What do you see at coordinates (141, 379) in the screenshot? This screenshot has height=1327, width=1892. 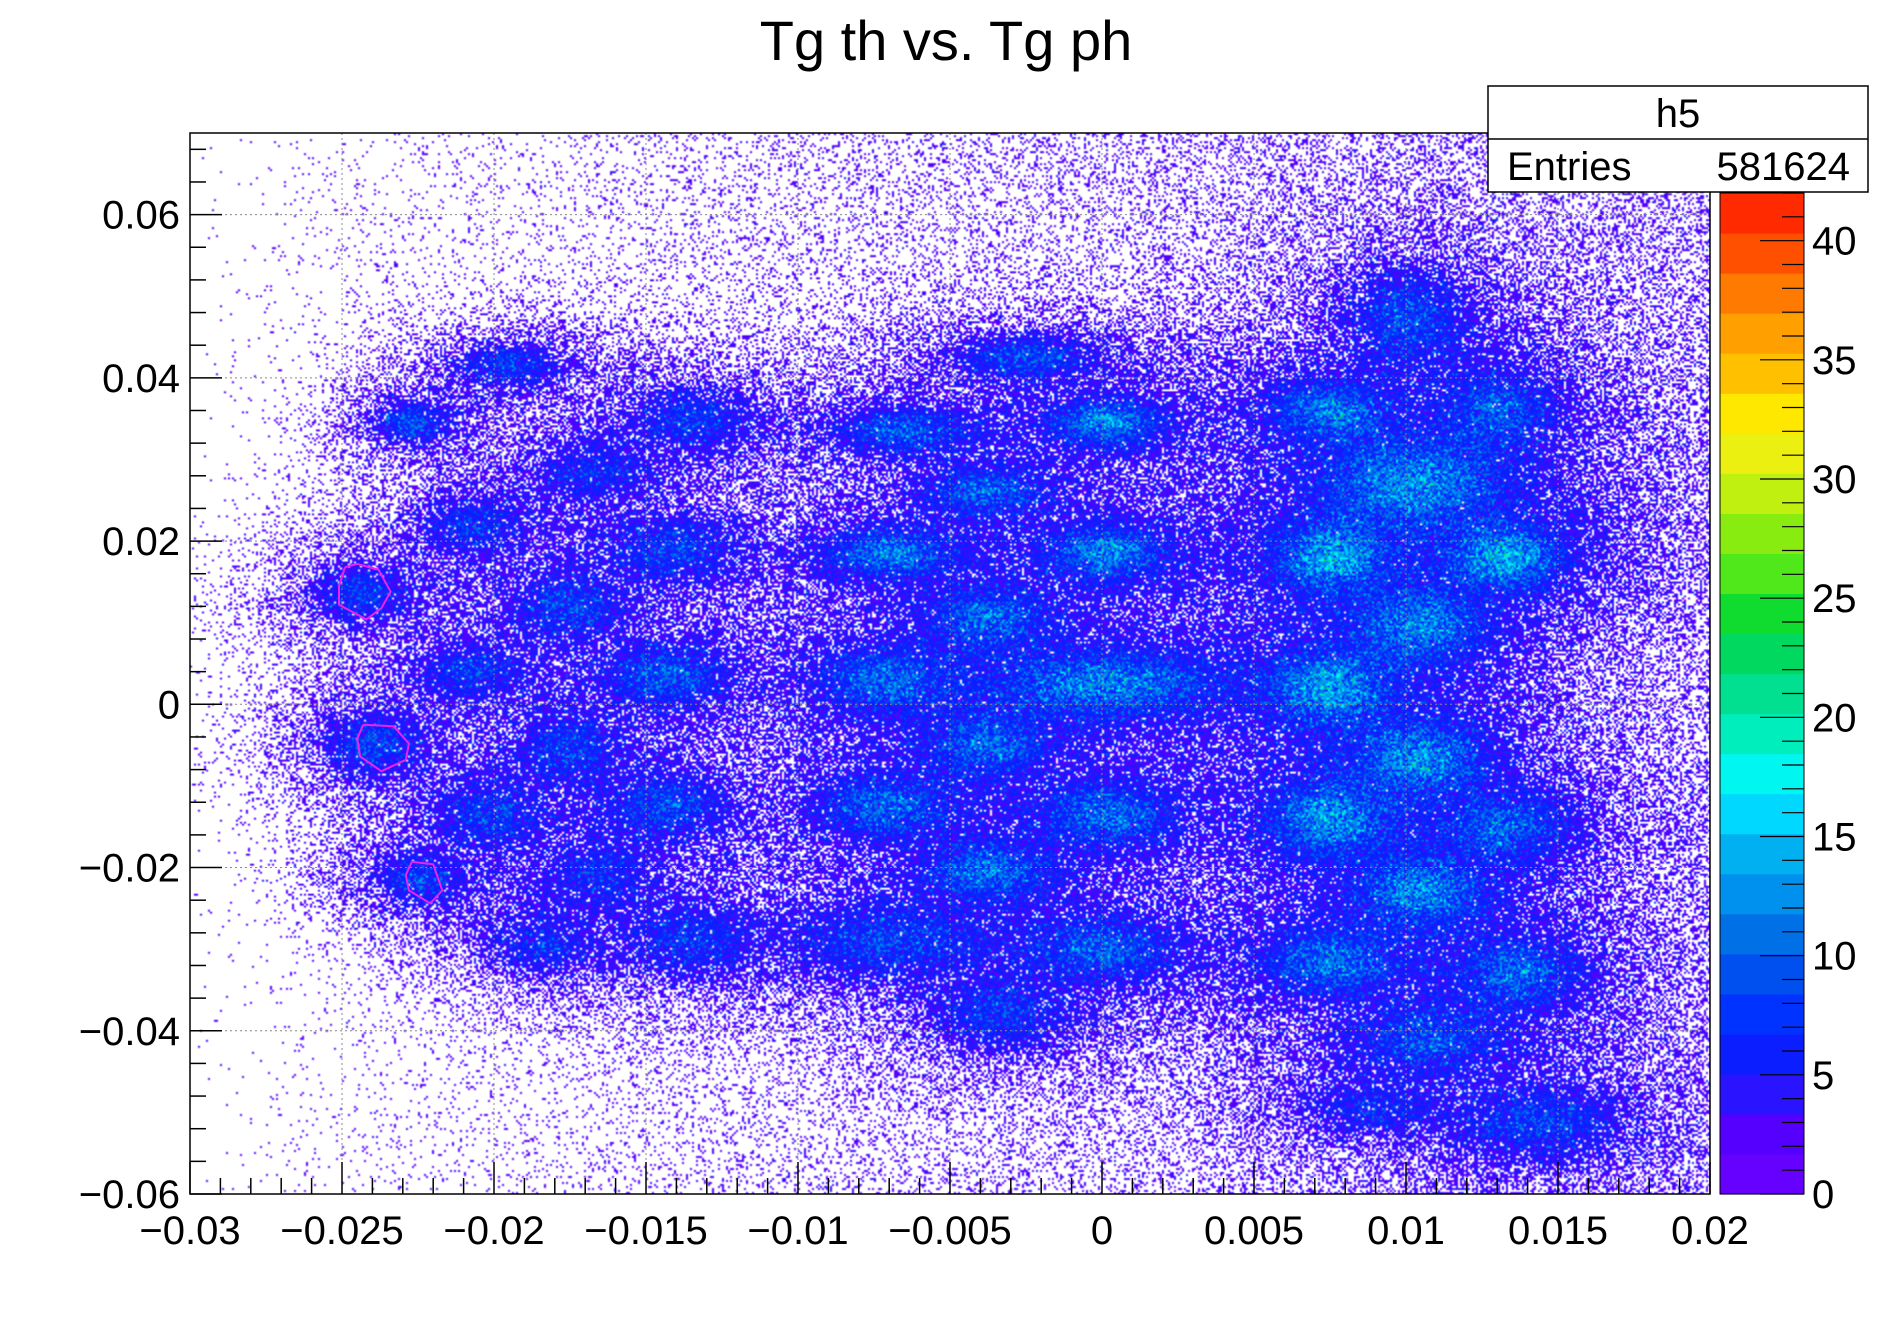 I see `y-tick-label: 0.04` at bounding box center [141, 379].